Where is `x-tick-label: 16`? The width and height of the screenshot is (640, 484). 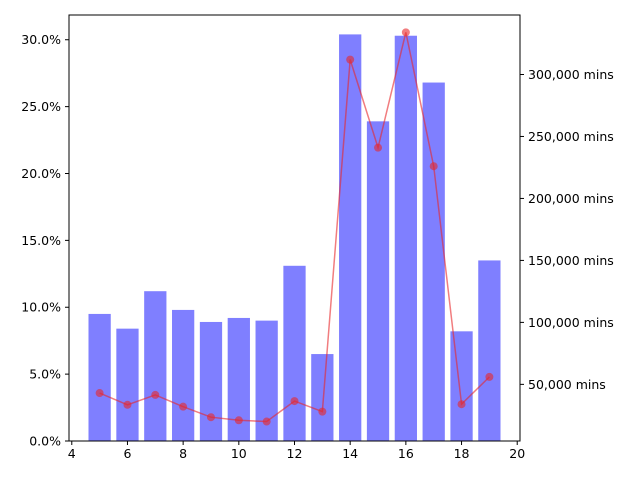
x-tick-label: 16 is located at coordinates (406, 453).